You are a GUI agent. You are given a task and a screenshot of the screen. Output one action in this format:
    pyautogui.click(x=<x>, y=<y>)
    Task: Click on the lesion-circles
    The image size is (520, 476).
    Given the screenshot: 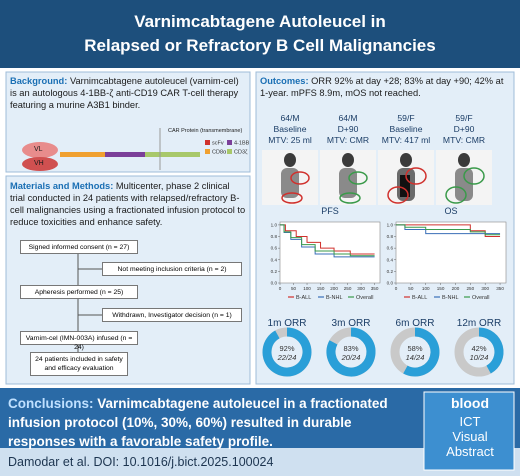 What is the action you would take?
    pyautogui.click(x=383, y=185)
    